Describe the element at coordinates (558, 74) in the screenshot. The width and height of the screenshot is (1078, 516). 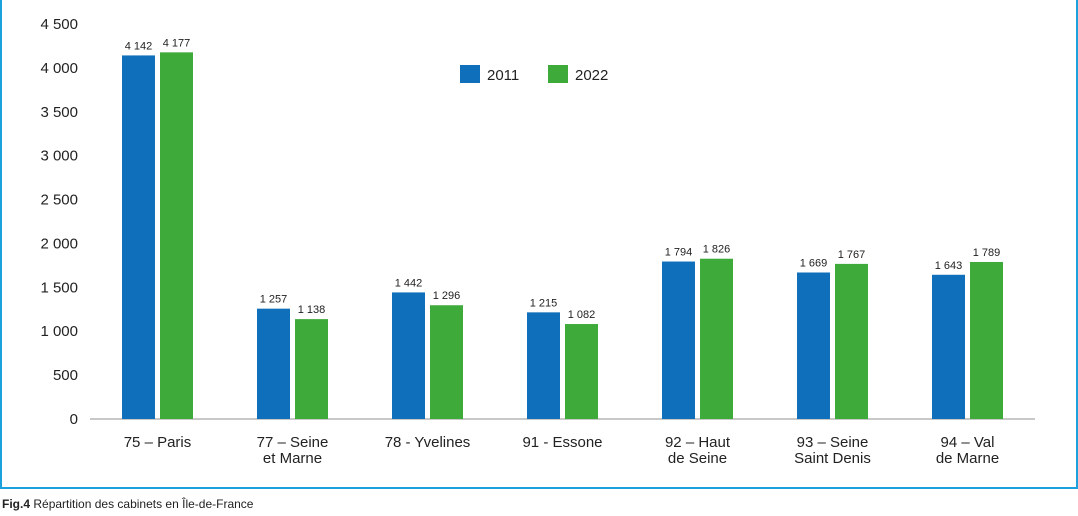
I see `legend-swatch-2022` at that location.